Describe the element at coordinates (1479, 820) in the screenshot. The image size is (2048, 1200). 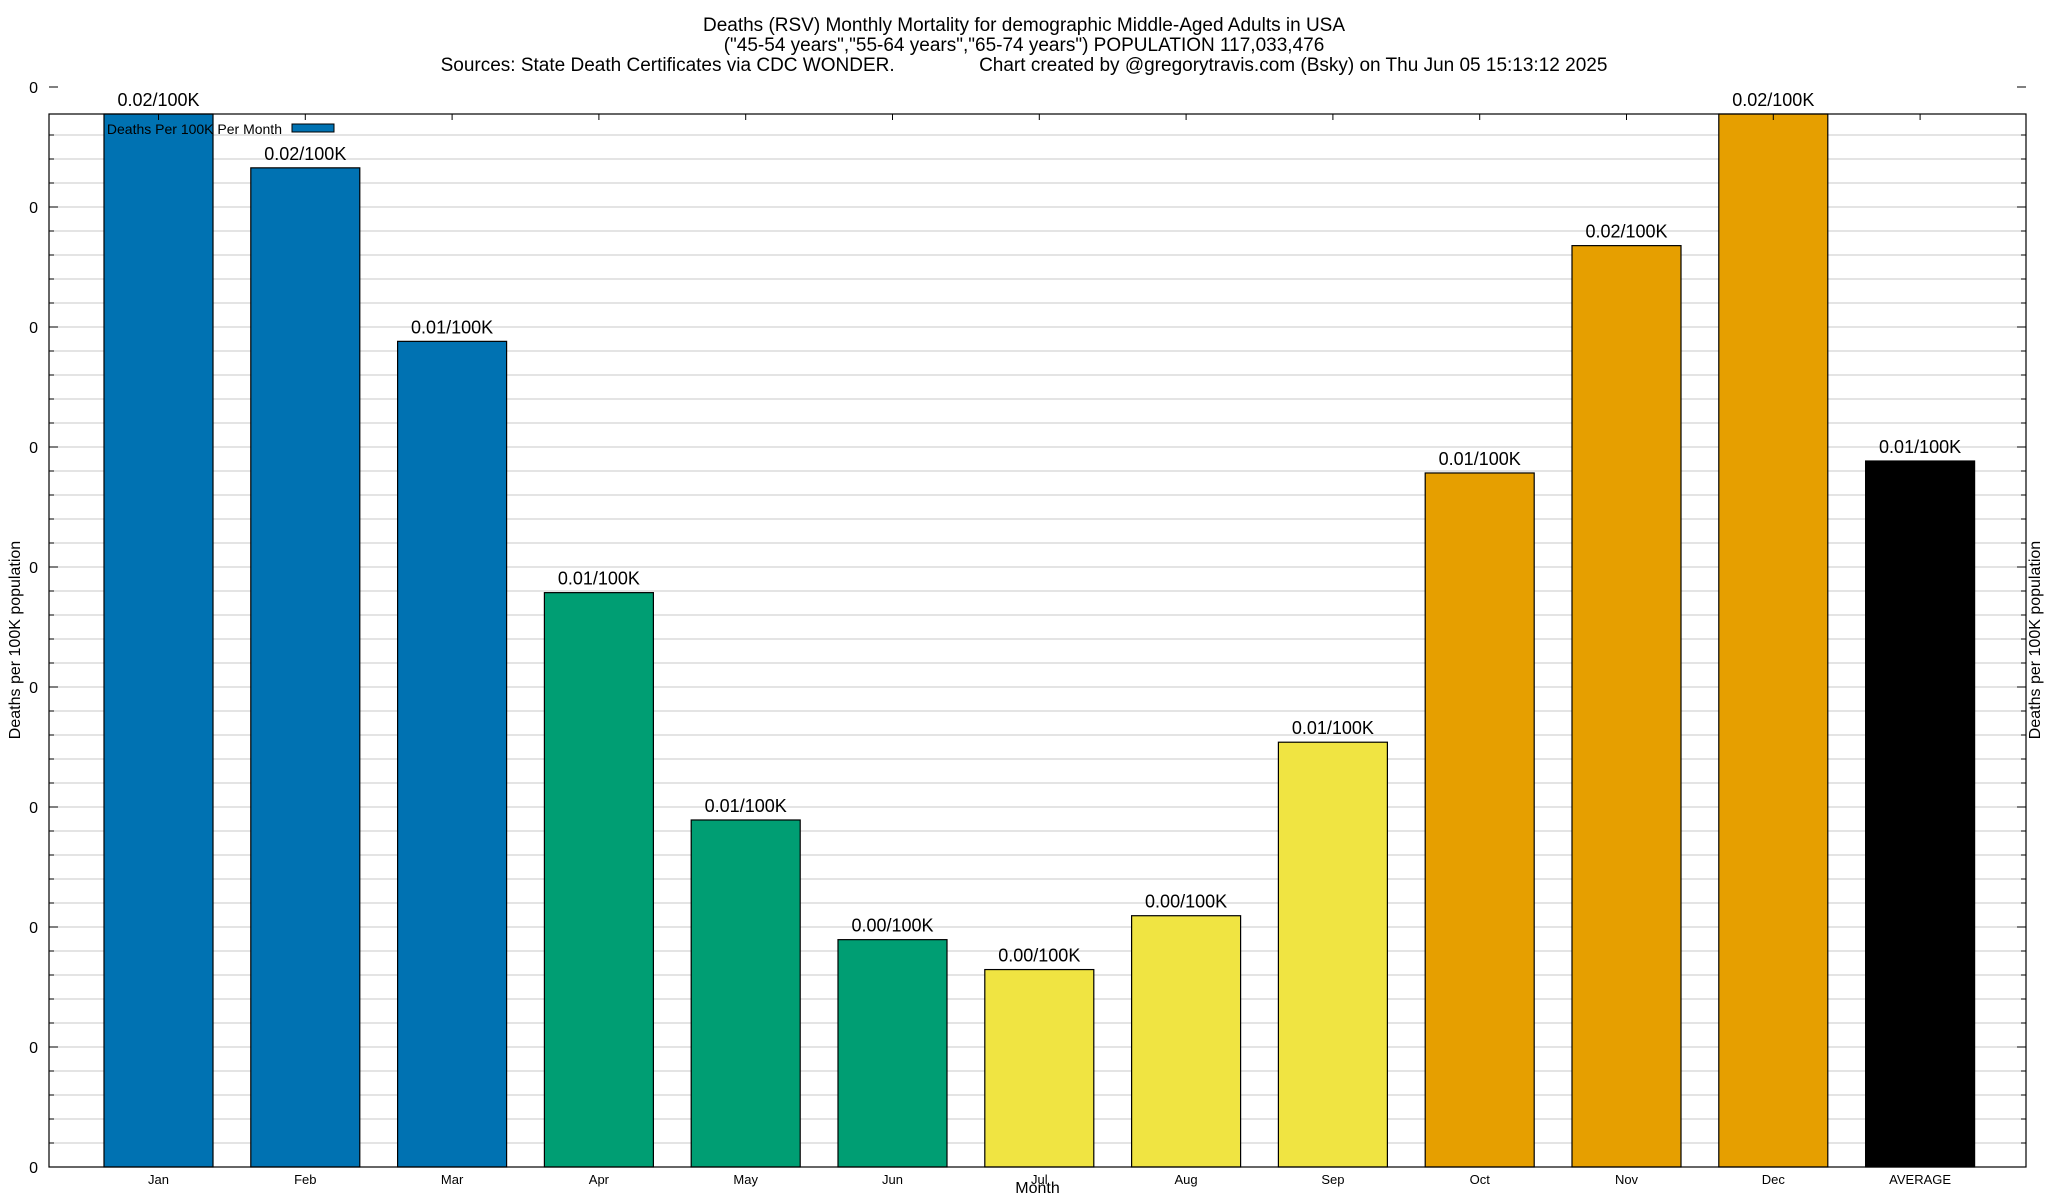
I see `bar-oct` at that location.